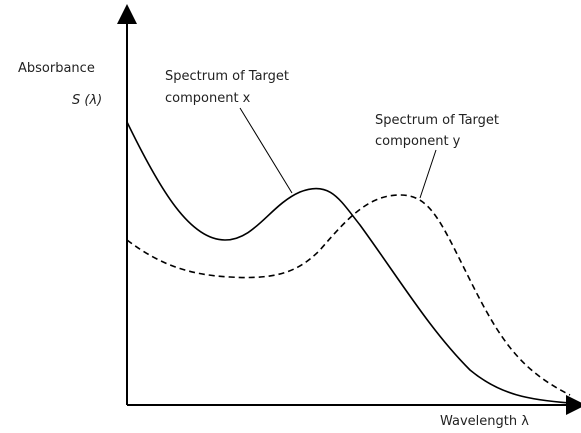 Image resolution: width=581 pixels, height=433 pixels. What do you see at coordinates (266, 150) in the screenshot?
I see `leader-x` at bounding box center [266, 150].